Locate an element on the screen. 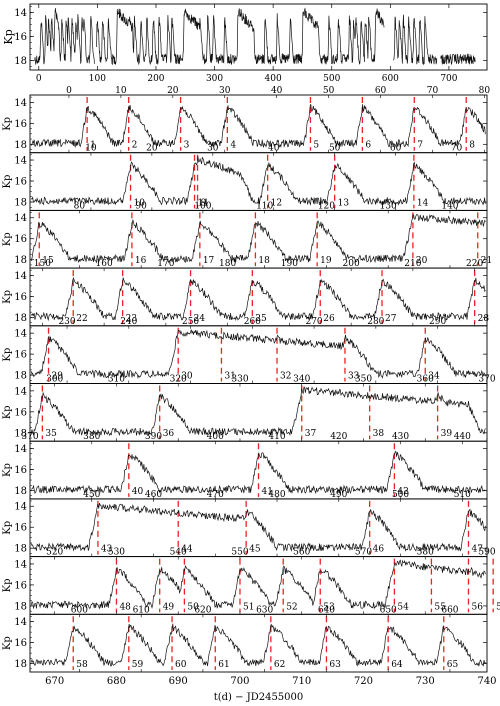 Image resolution: width=500 pixels, height=706 pixels. outburst-label: 41 is located at coordinates (267, 492).